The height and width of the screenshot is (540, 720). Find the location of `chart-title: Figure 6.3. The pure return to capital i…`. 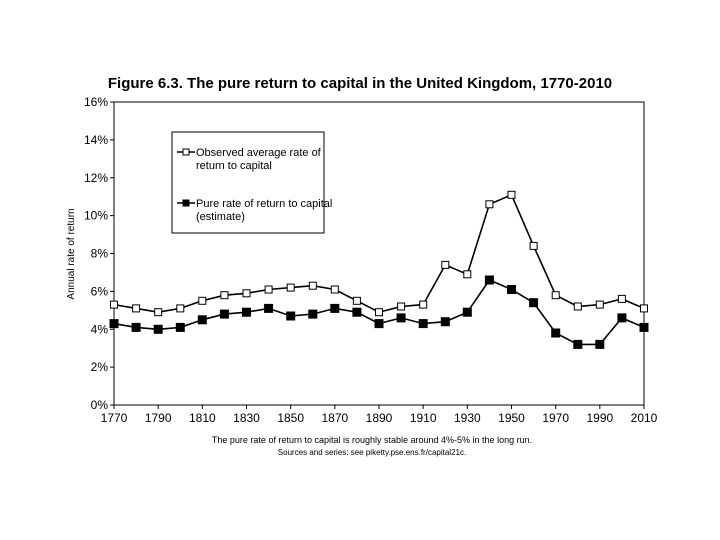

chart-title: Figure 6.3. The pure return to capital i… is located at coordinates (360, 83).